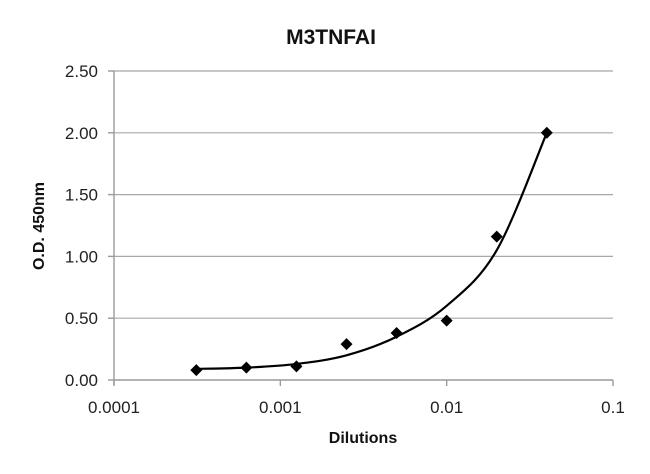  What do you see at coordinates (81, 133) in the screenshot?
I see `y-tick-label: 2.00` at bounding box center [81, 133].